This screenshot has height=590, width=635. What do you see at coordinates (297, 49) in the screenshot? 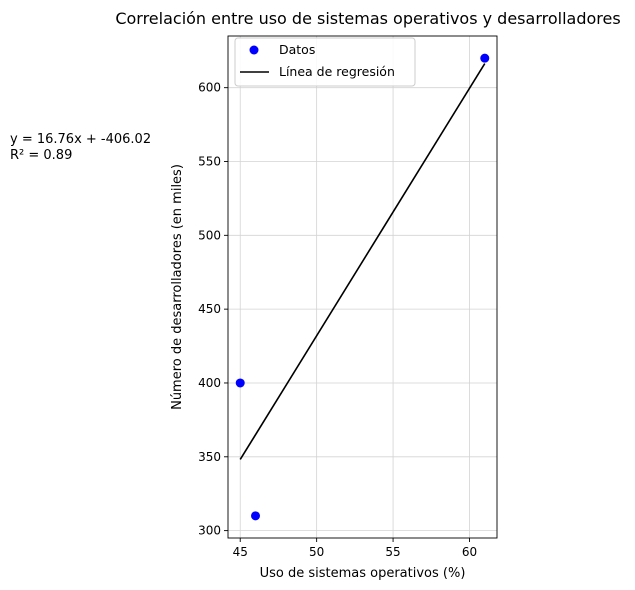
I see `legend-label-datos: Datos` at bounding box center [297, 49].